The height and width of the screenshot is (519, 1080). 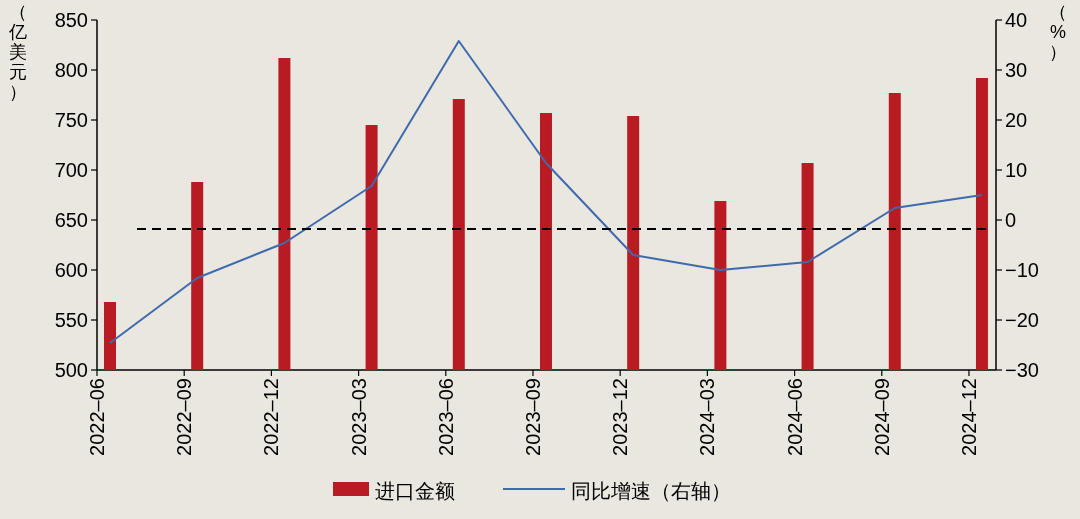 I want to click on y-tick-label: 500, so click(x=71, y=370).